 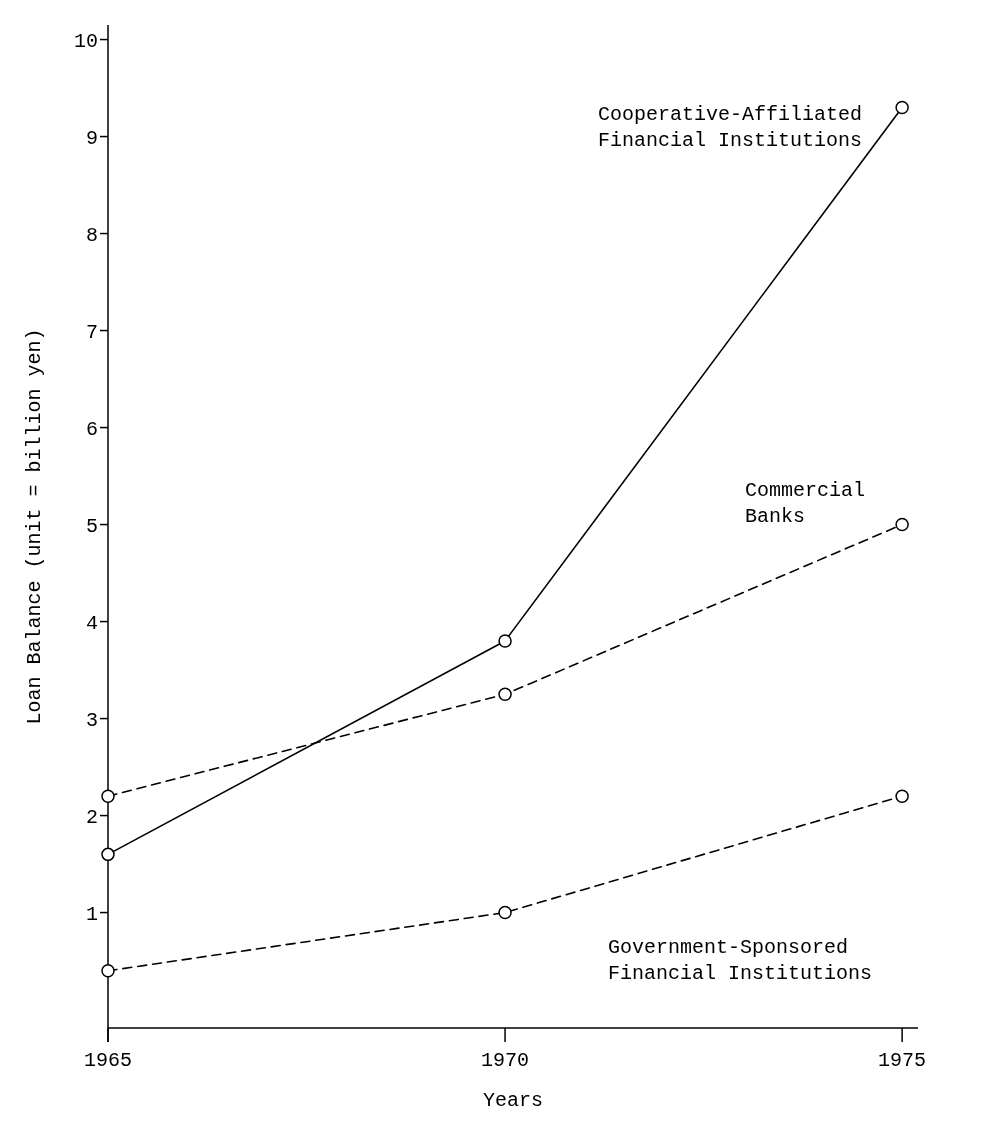 I want to click on series-label: Commercial Banks, so click(x=805, y=503).